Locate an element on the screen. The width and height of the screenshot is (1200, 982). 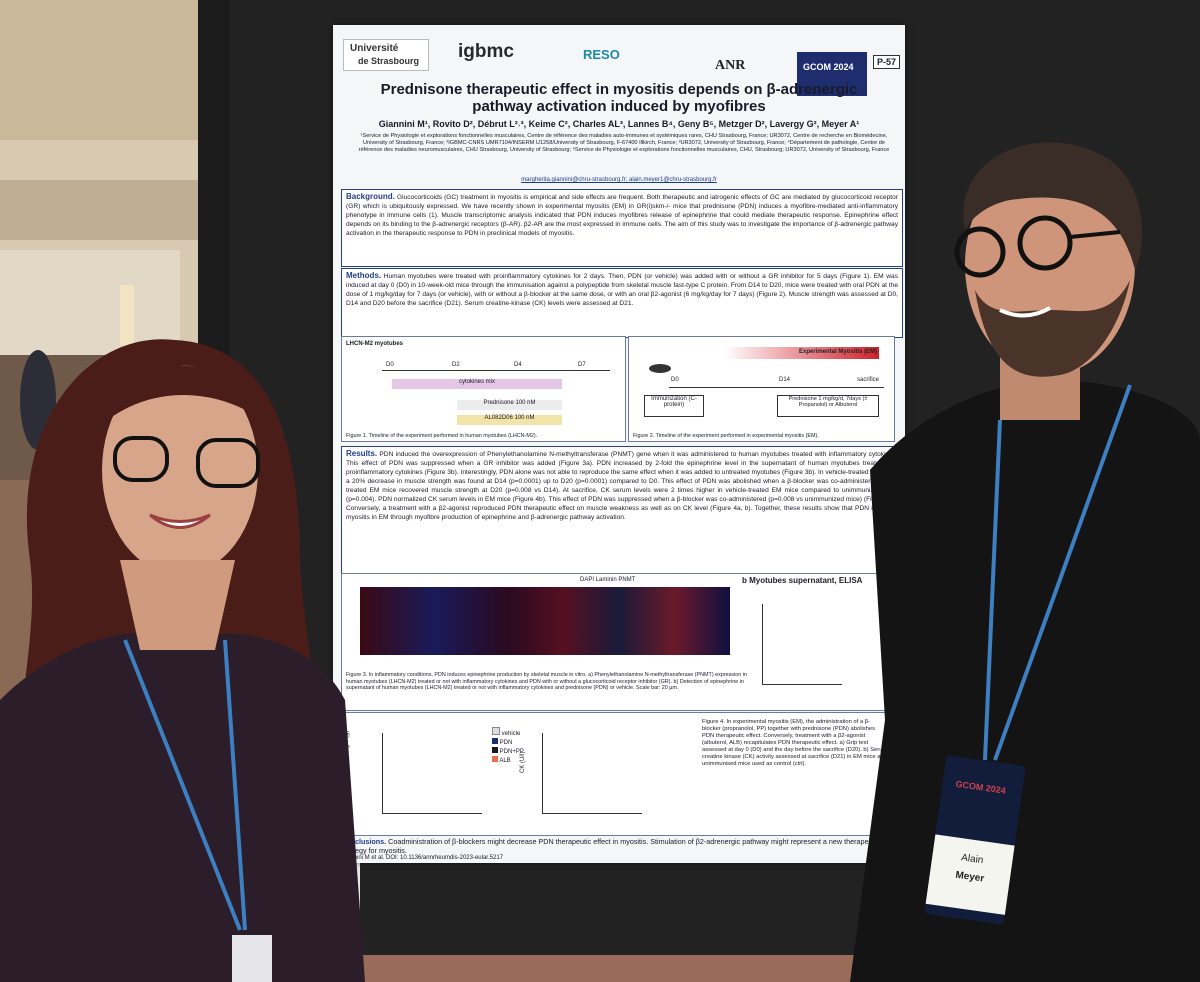
section-heading: Methods. is located at coordinates (364, 275).